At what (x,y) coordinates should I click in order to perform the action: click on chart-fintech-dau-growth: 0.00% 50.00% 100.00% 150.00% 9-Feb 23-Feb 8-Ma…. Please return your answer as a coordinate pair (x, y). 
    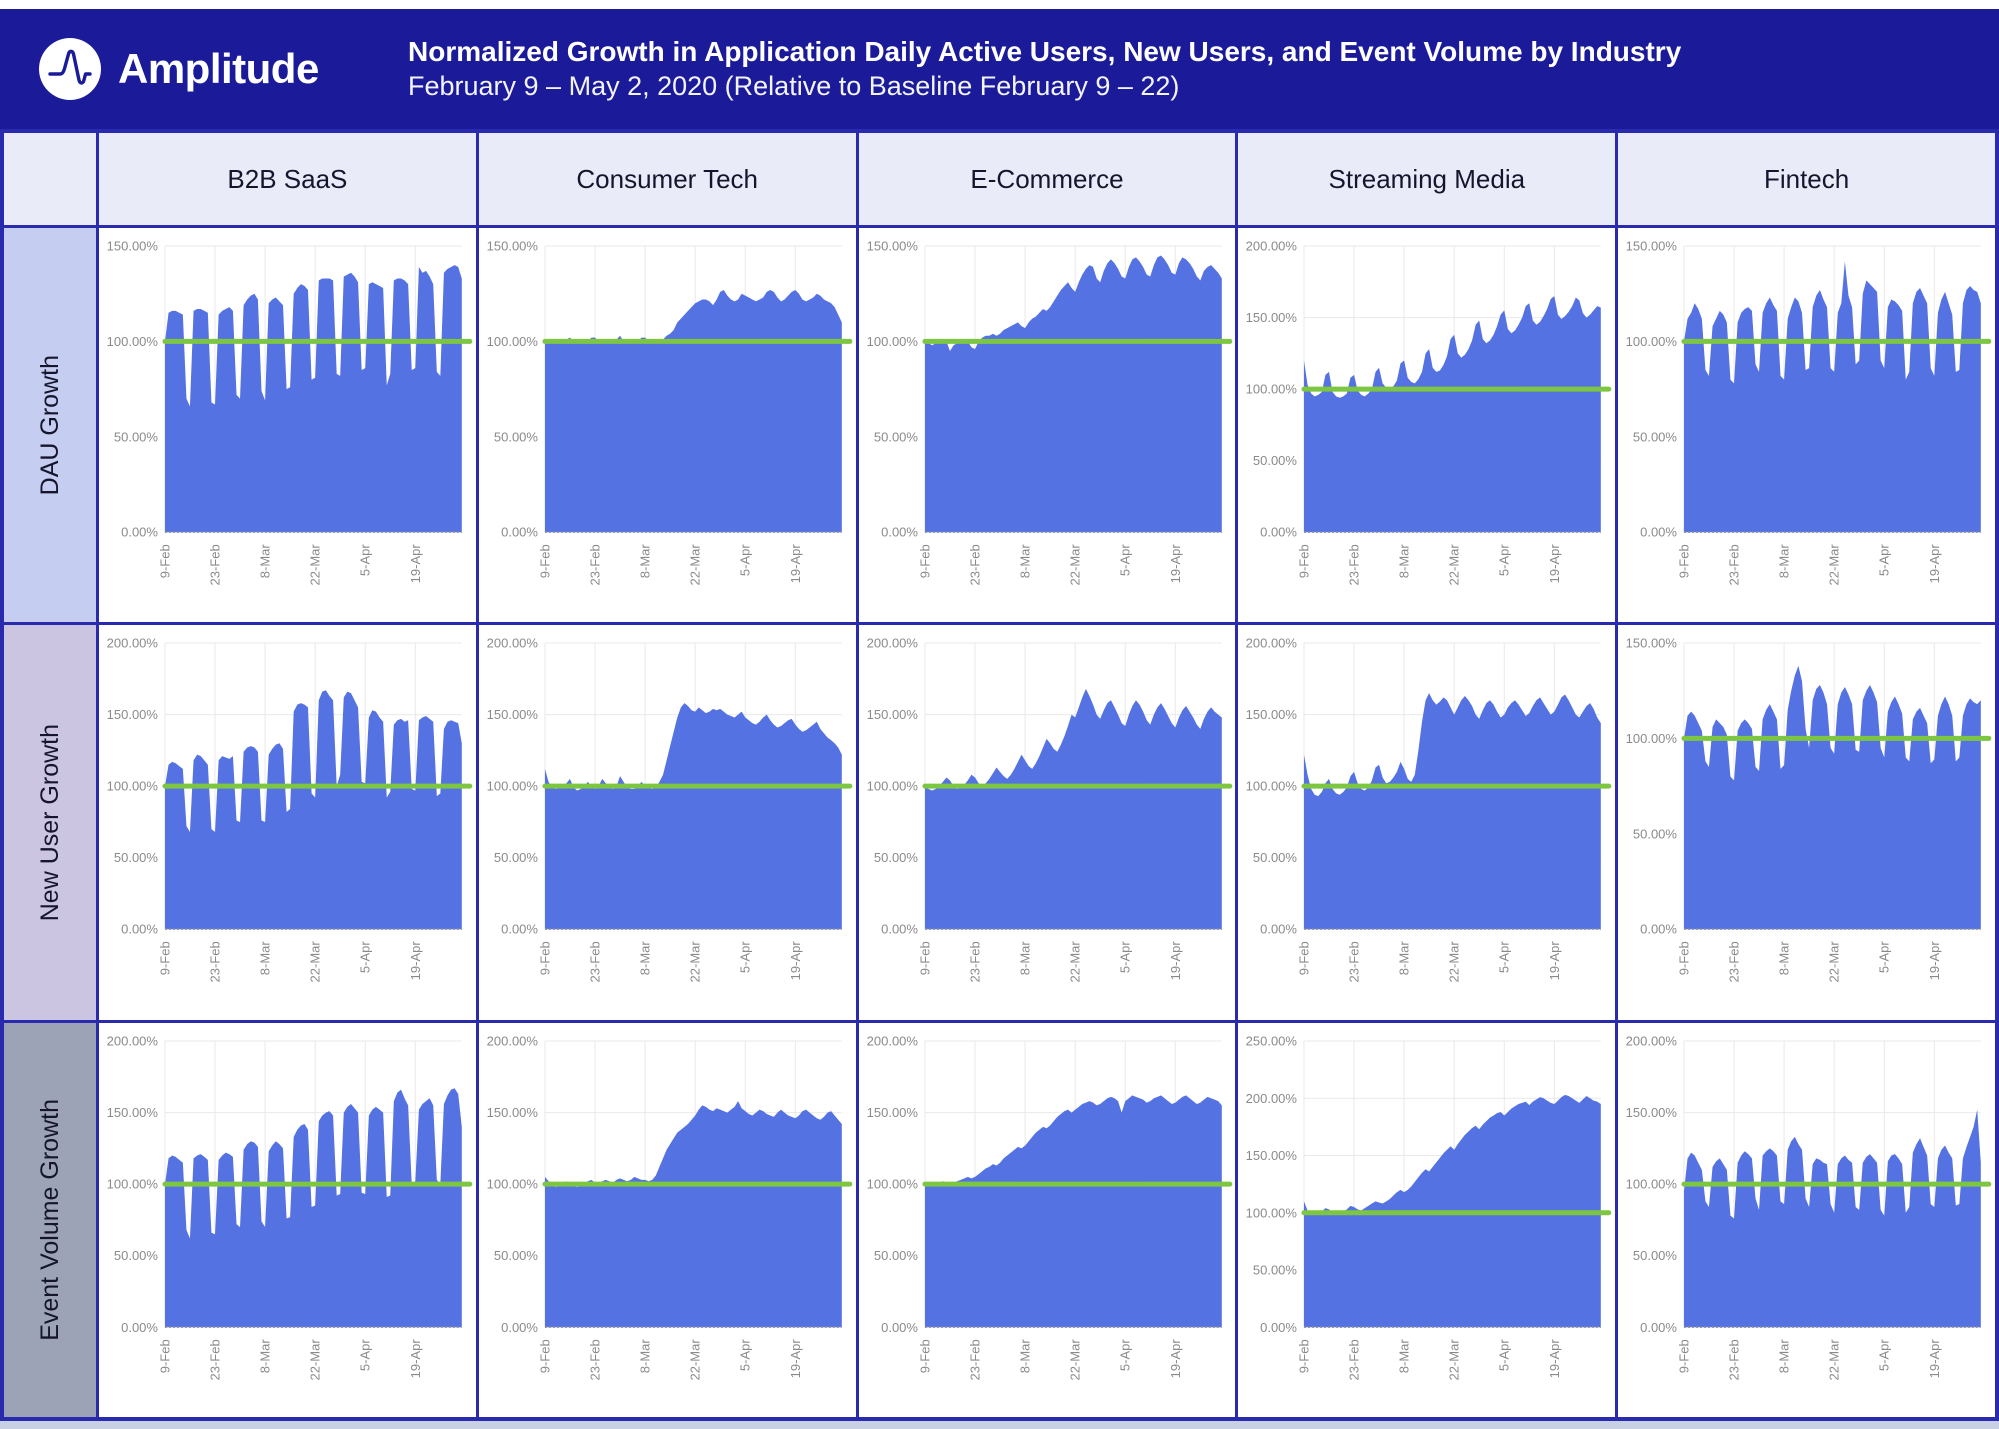
    Looking at the image, I should click on (1809, 412).